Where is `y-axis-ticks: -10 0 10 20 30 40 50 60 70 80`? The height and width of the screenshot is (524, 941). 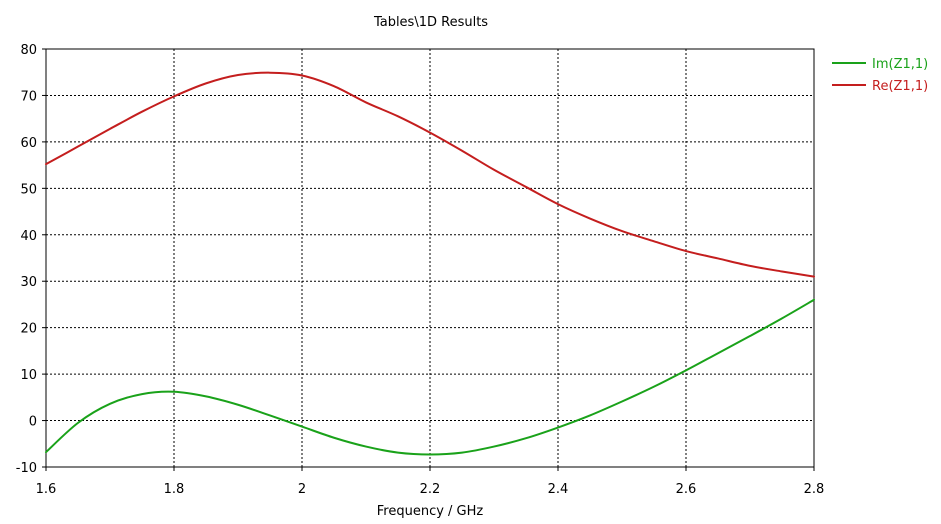
y-axis-ticks: -10 0 10 20 30 40 50 60 70 80 is located at coordinates (31, 259).